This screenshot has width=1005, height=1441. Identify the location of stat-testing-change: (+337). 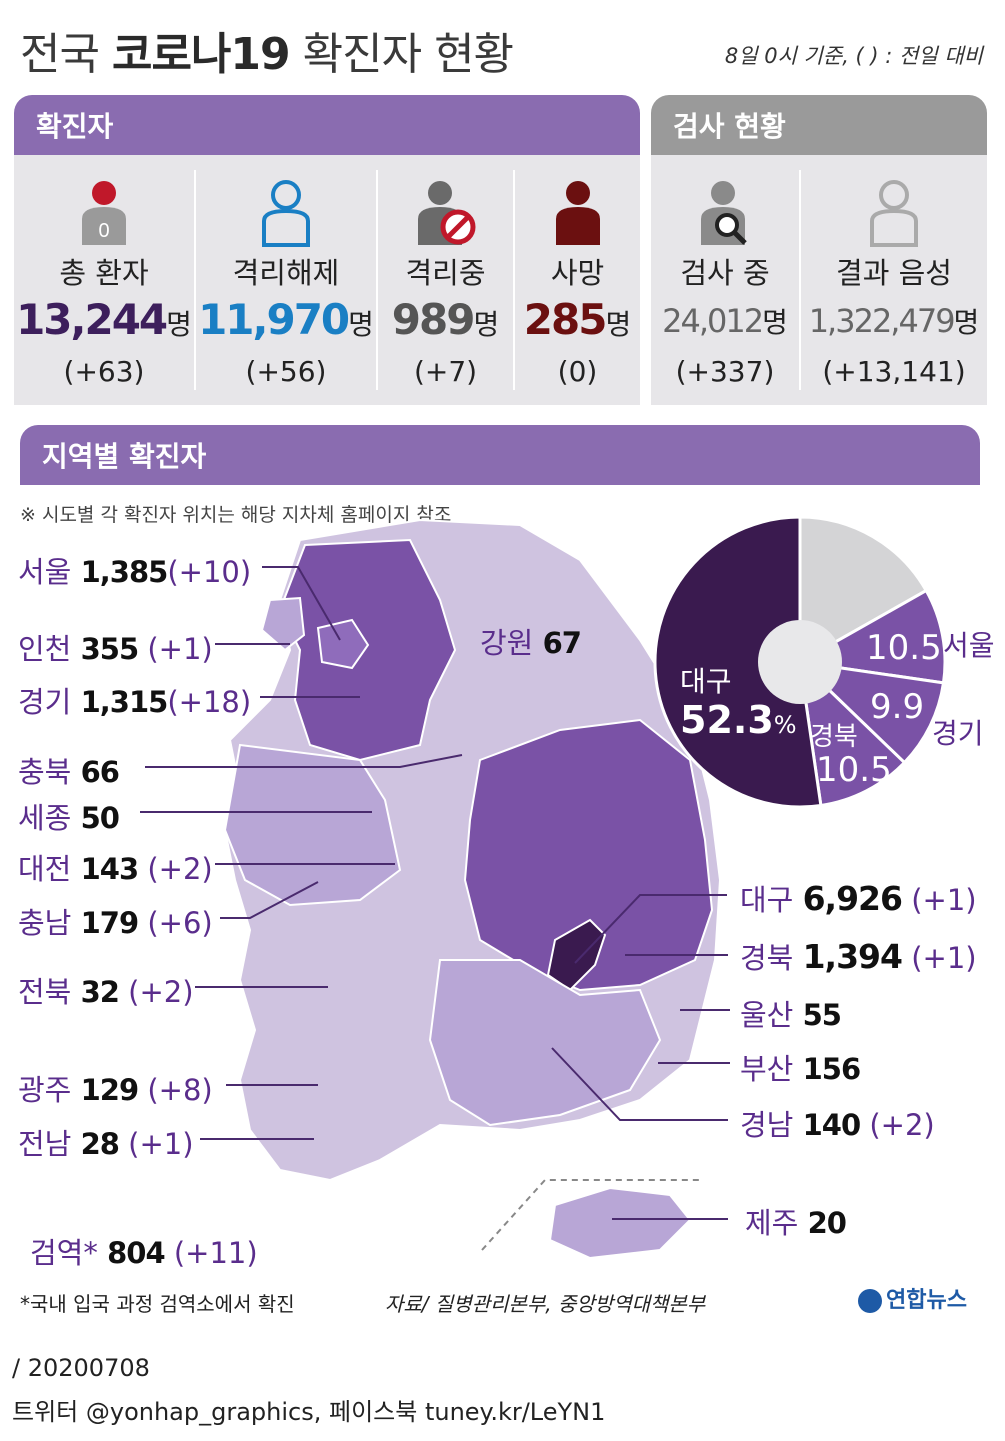
(725, 371).